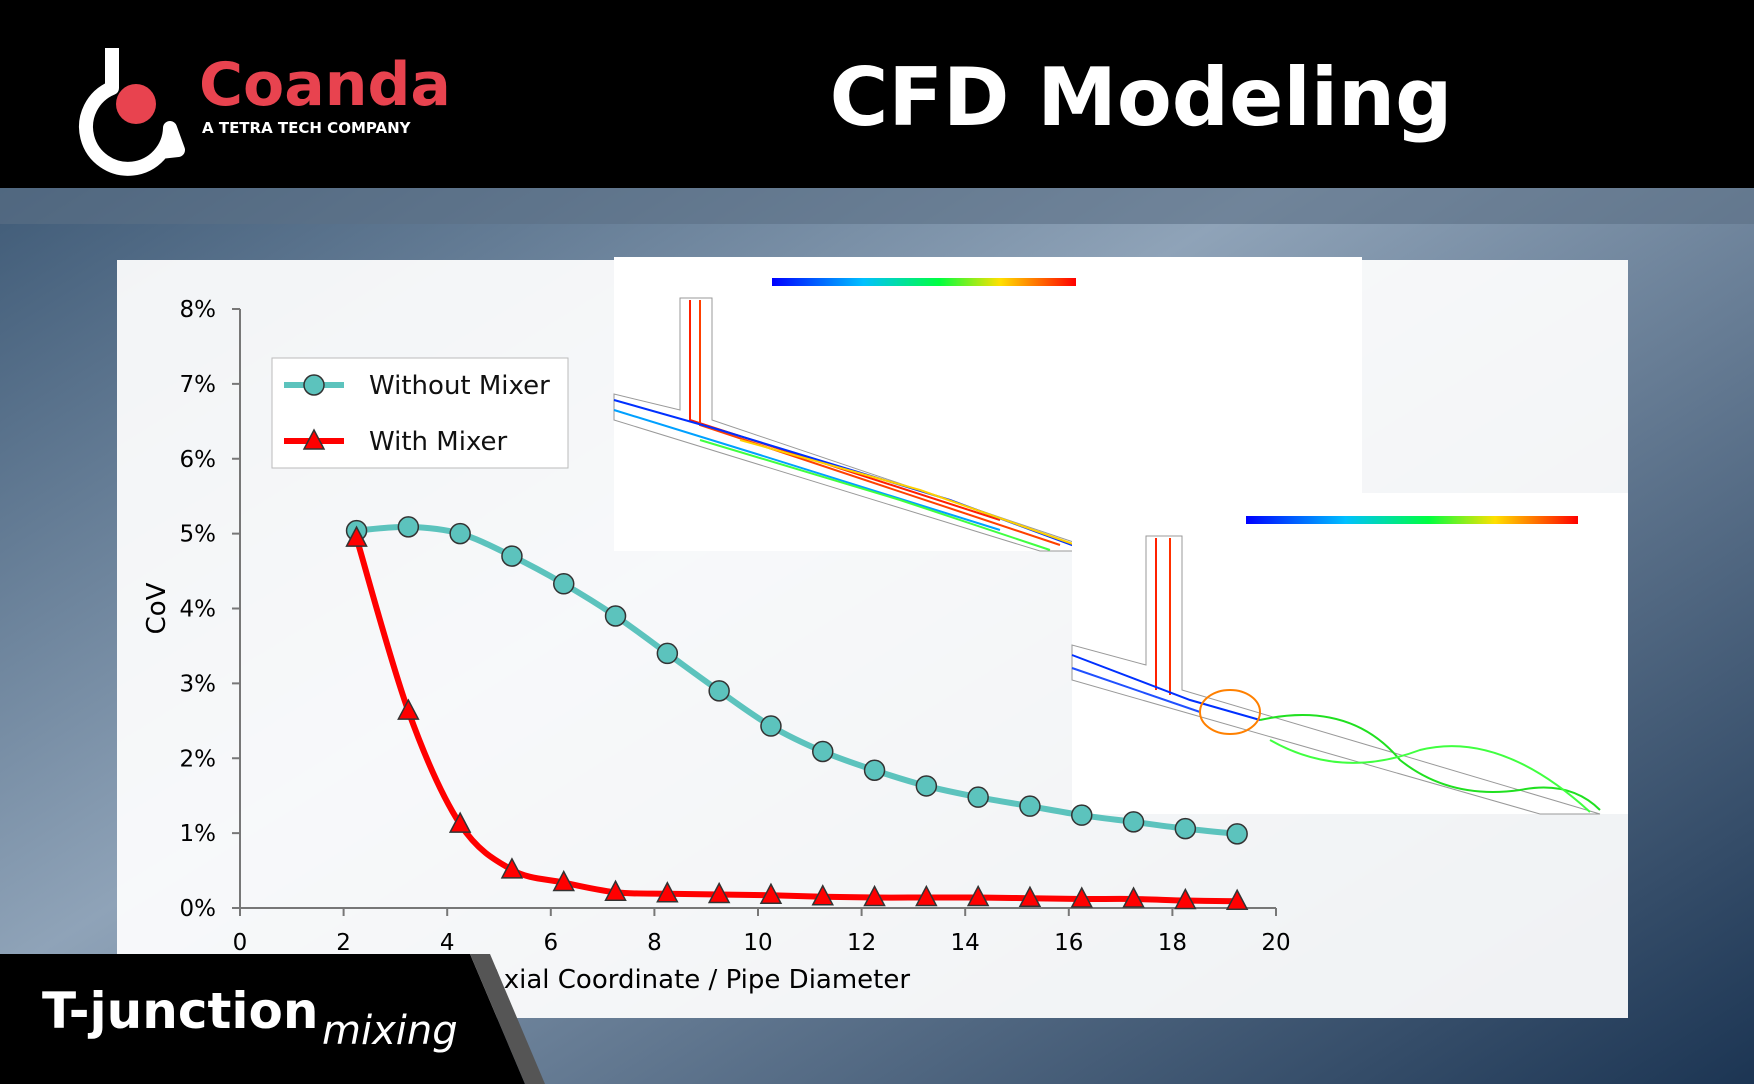  I want to click on footer-bar, so click(262, 1019).